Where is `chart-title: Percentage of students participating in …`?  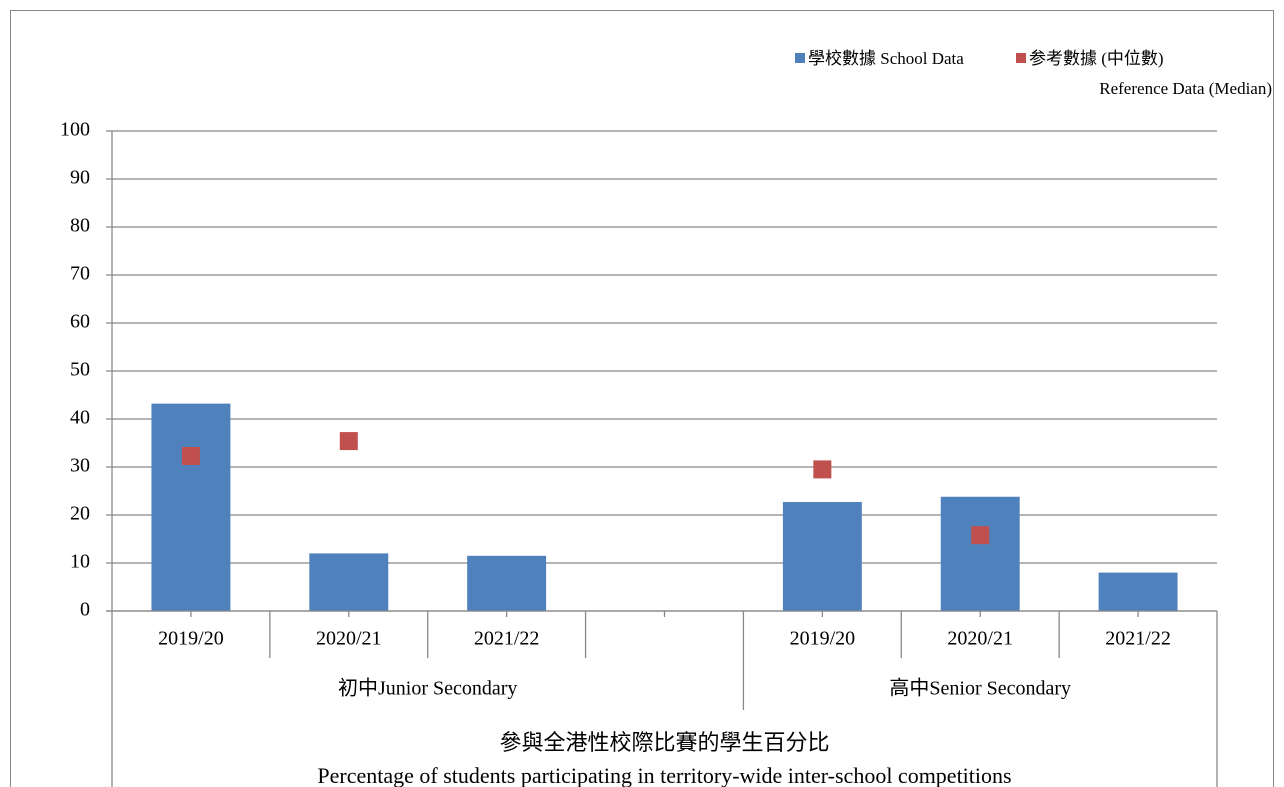 chart-title: Percentage of students participating in … is located at coordinates (664, 775).